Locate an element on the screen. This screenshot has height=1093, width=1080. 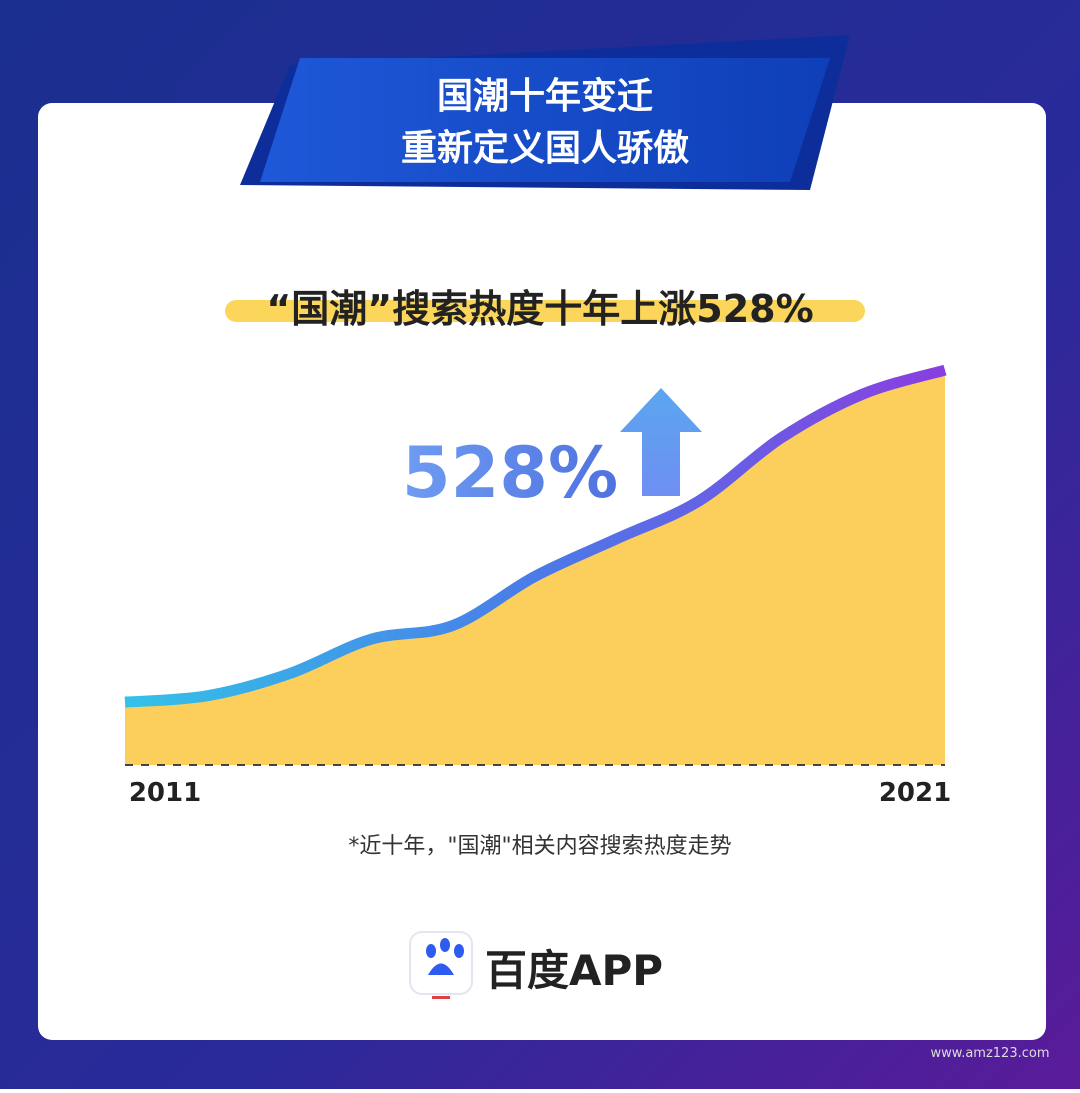
watermark: www.amz123.com is located at coordinates (990, 1053).